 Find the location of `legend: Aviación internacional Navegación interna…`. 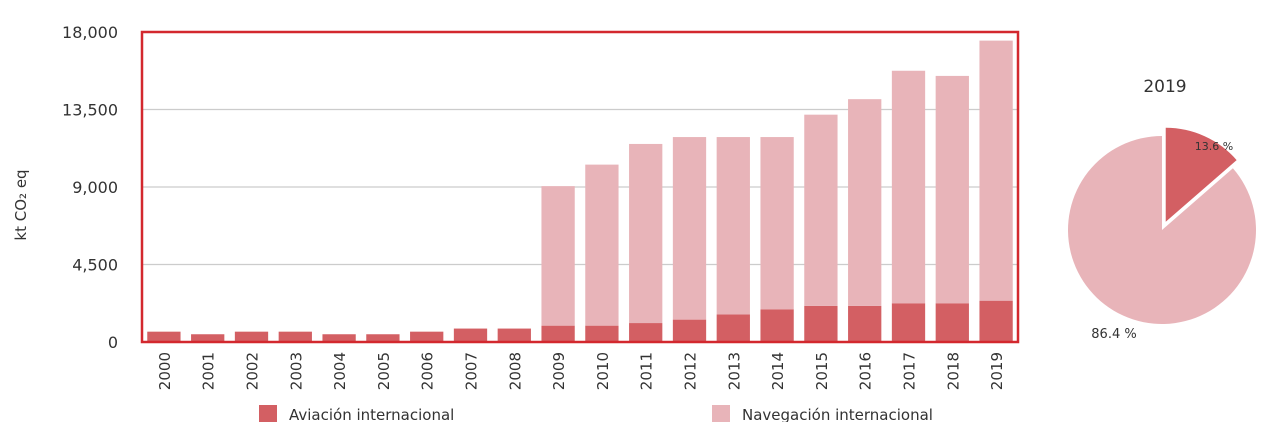

legend: Aviación internacional Navegación interna… is located at coordinates (596, 413).